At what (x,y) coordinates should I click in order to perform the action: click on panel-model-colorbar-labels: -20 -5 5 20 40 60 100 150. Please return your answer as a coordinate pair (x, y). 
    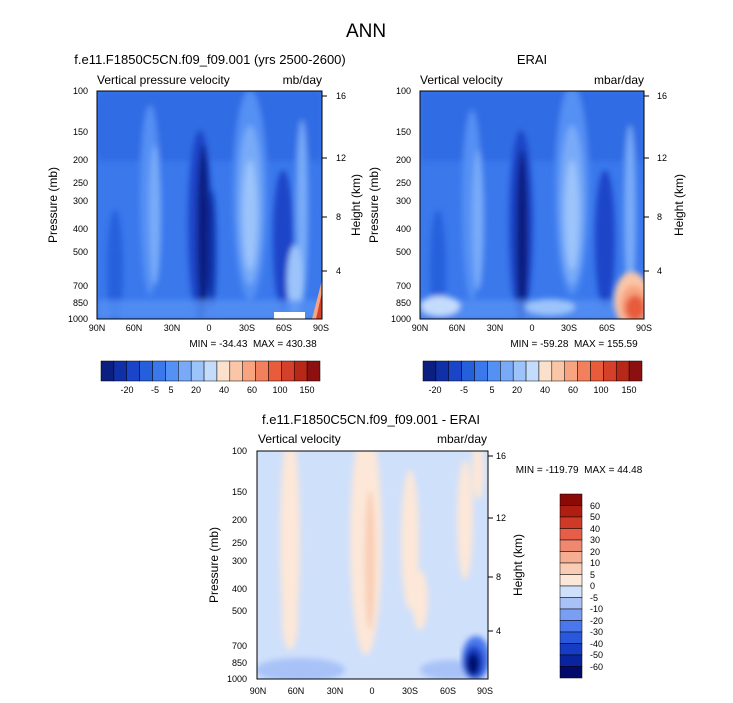
    Looking at the image, I should click on (217, 390).